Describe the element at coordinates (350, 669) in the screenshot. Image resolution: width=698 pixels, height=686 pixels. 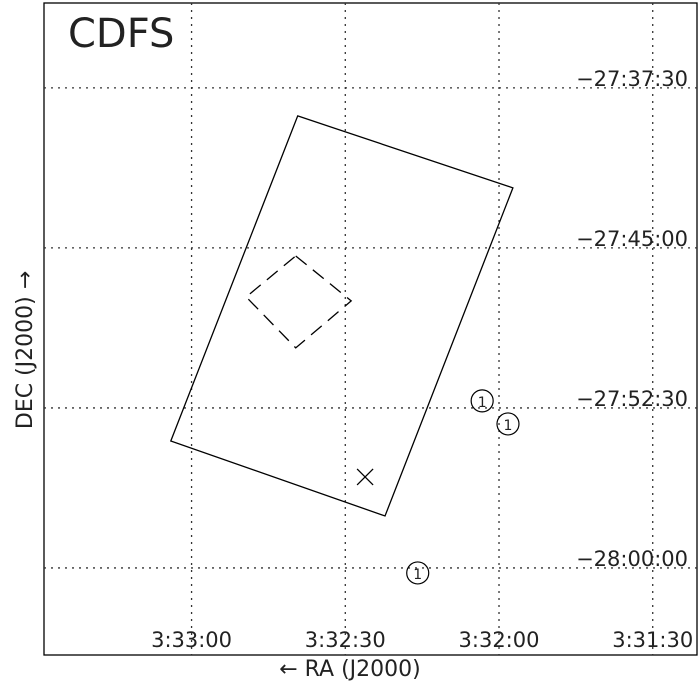
I see `x-axis-label: ← RA (J2000)` at that location.